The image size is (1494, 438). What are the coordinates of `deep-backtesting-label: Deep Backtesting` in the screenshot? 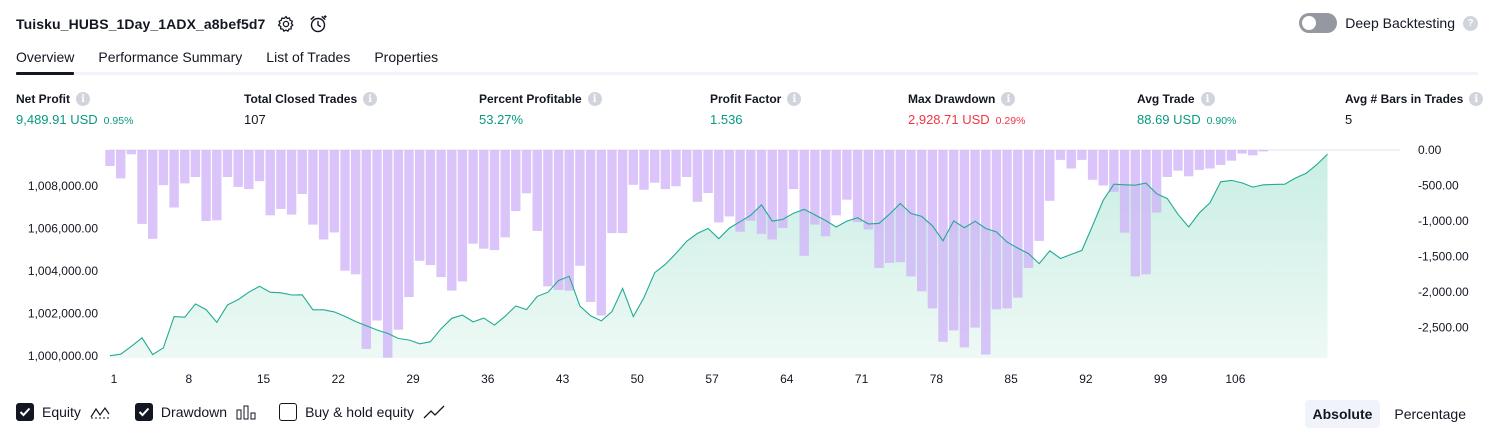 It's located at (1400, 23).